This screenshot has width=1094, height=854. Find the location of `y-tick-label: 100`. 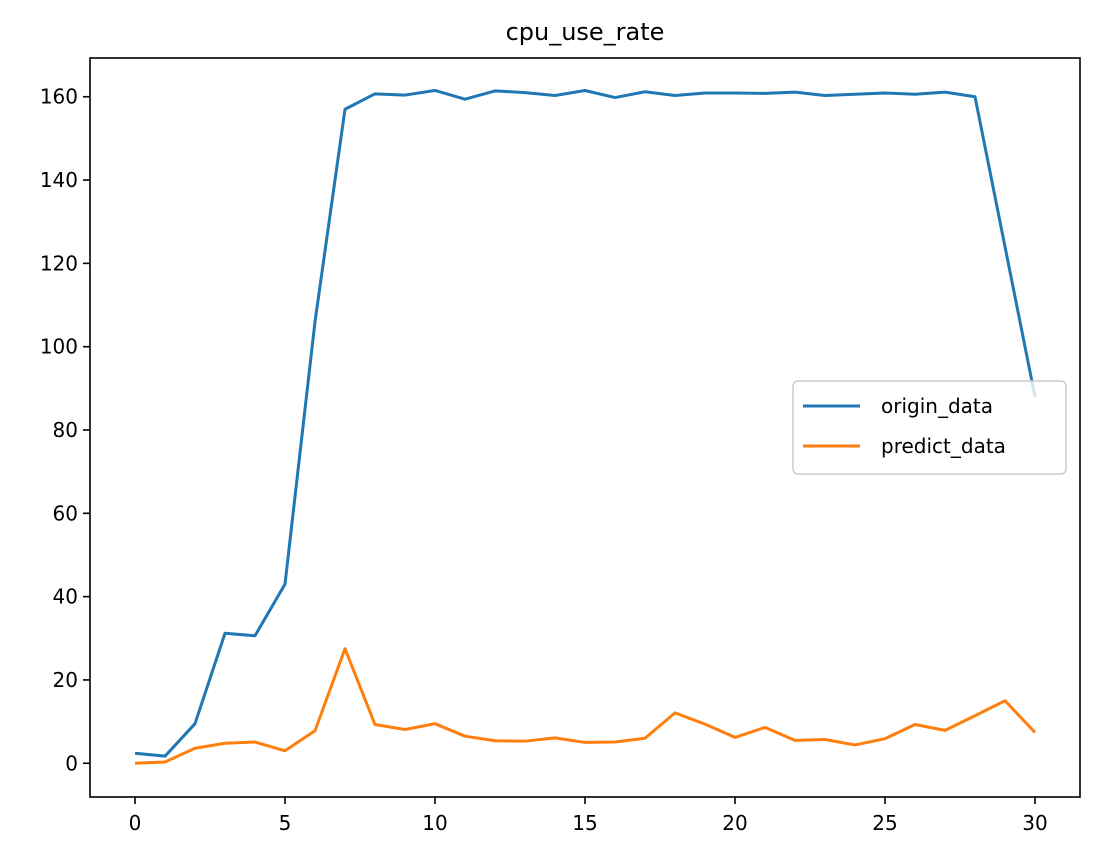

y-tick-label: 100 is located at coordinates (59, 347).